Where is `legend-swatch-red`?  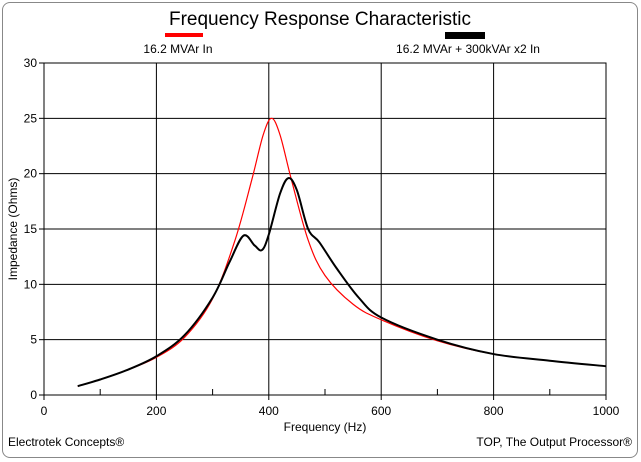 legend-swatch-red is located at coordinates (184, 35).